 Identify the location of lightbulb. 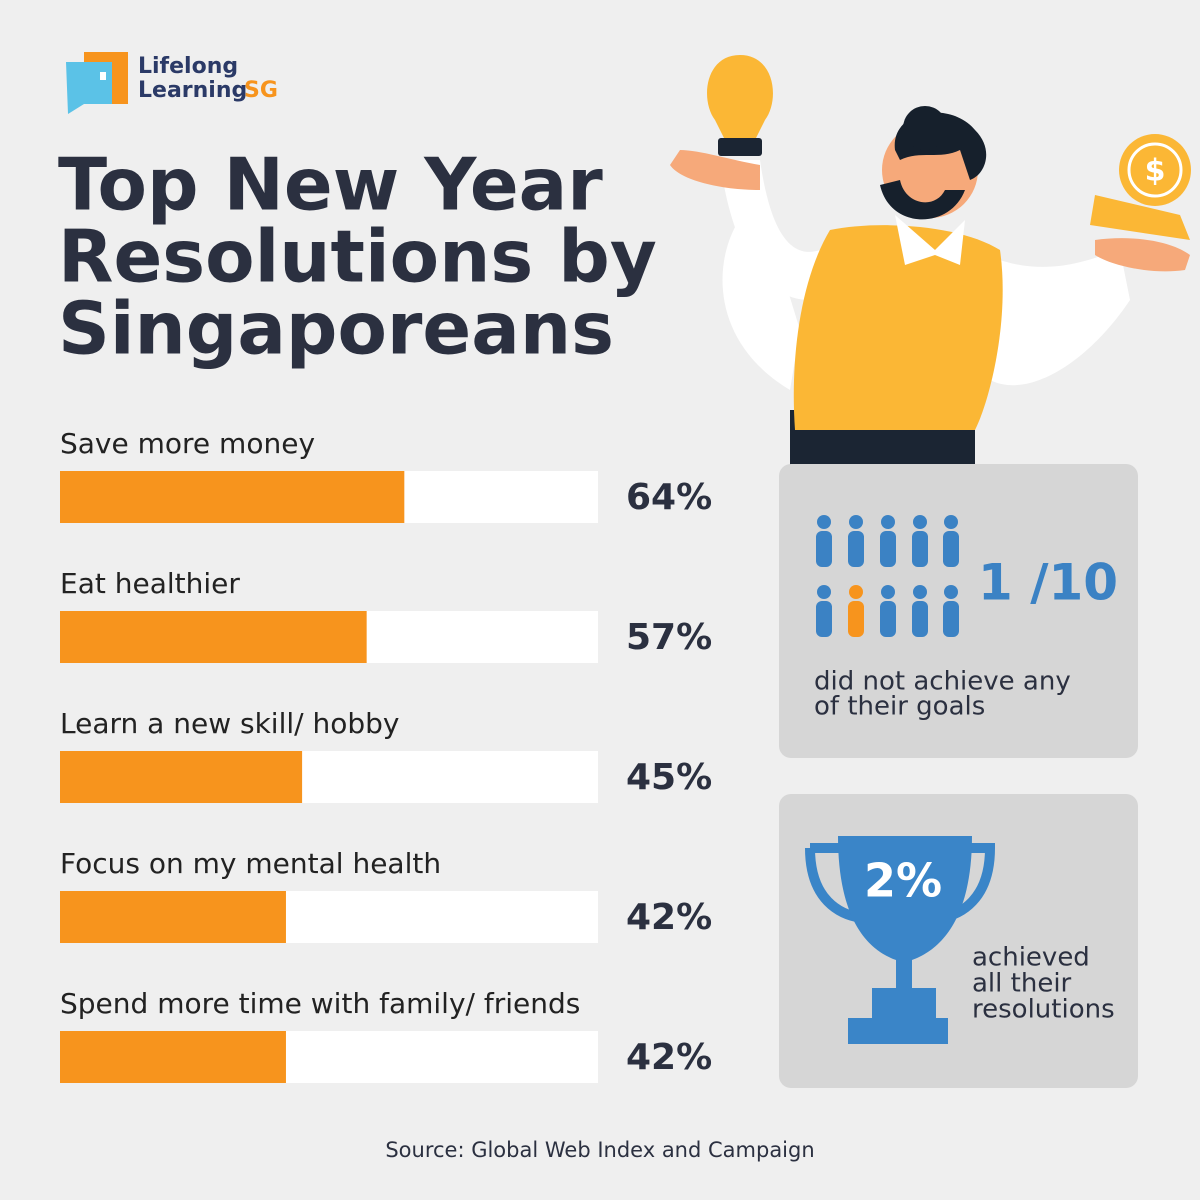
(740, 97).